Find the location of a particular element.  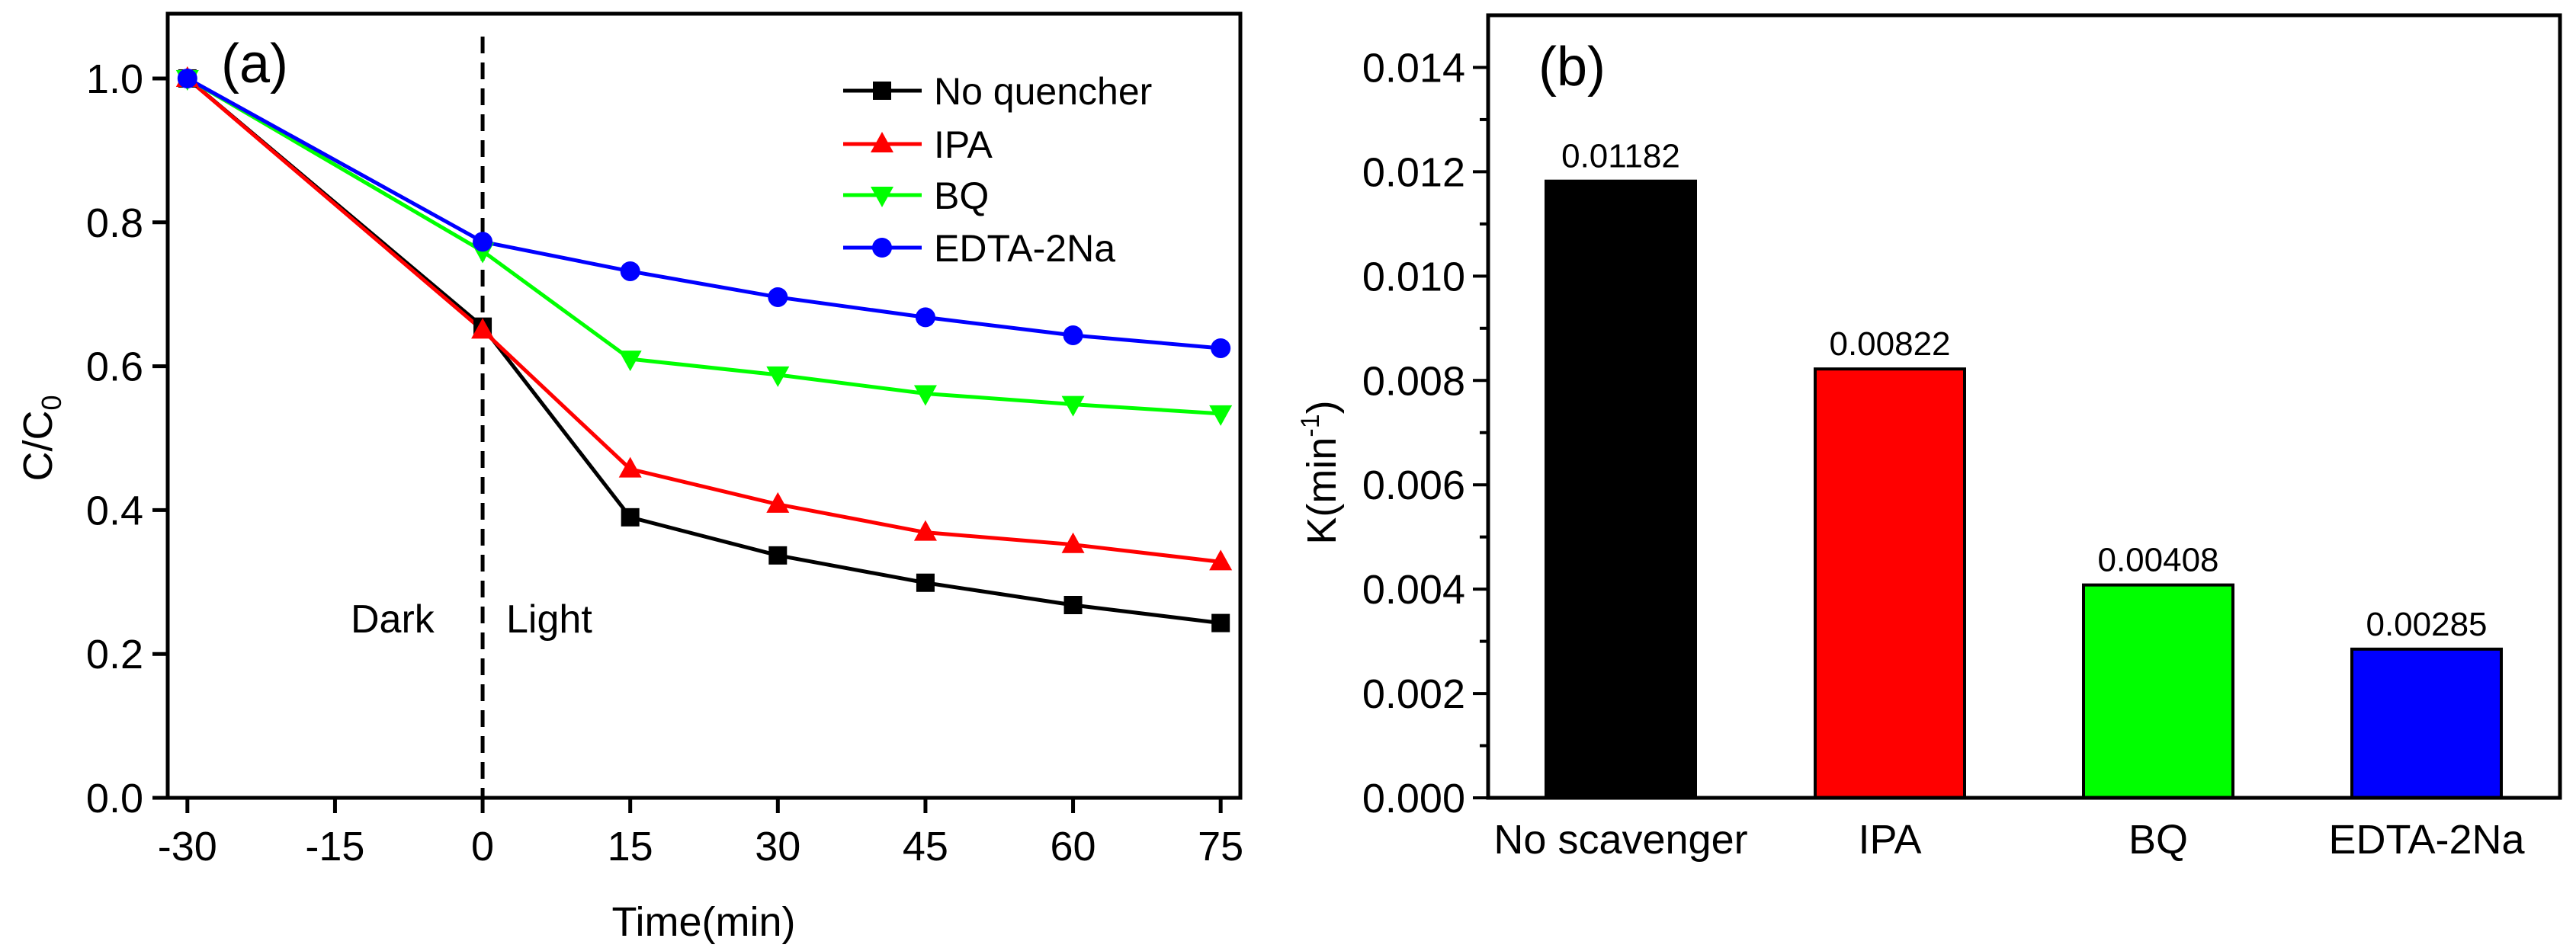

x-tick-label: 0 is located at coordinates (482, 846).